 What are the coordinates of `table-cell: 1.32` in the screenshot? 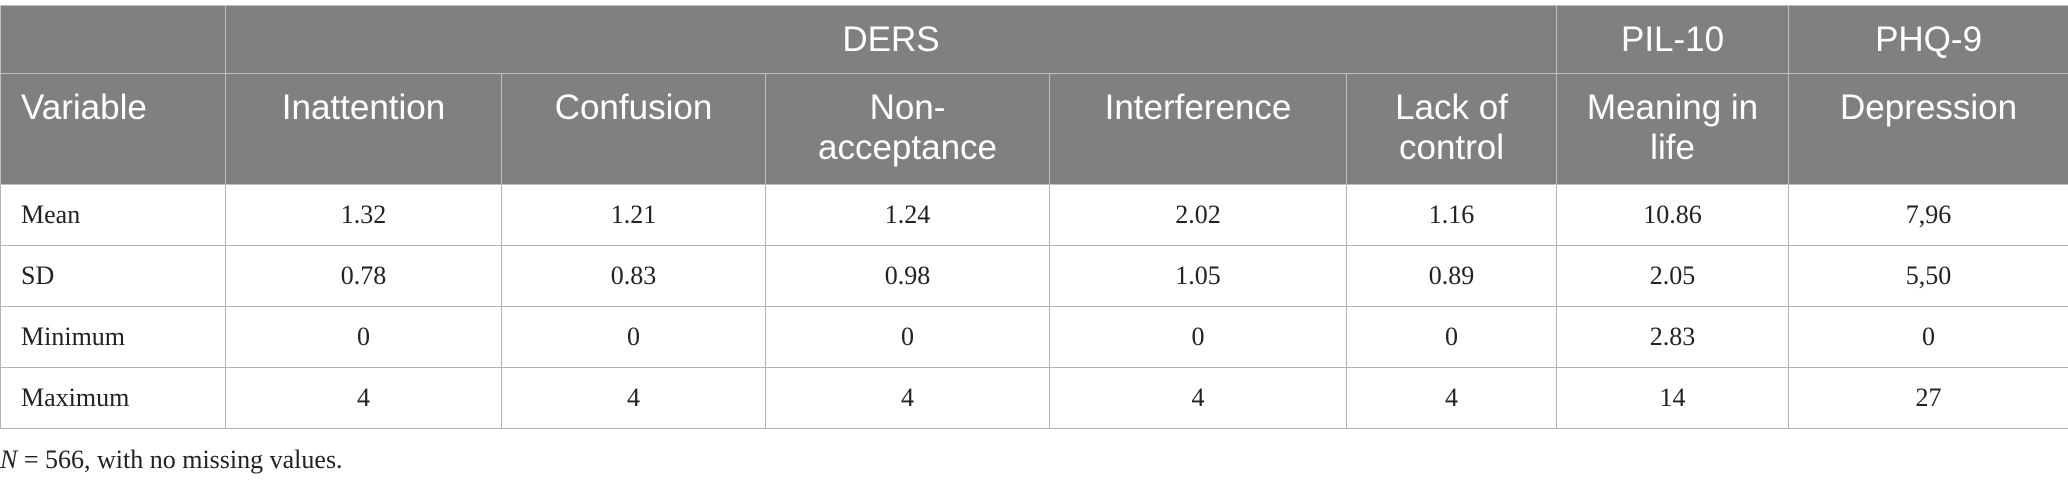 It's located at (363, 215).